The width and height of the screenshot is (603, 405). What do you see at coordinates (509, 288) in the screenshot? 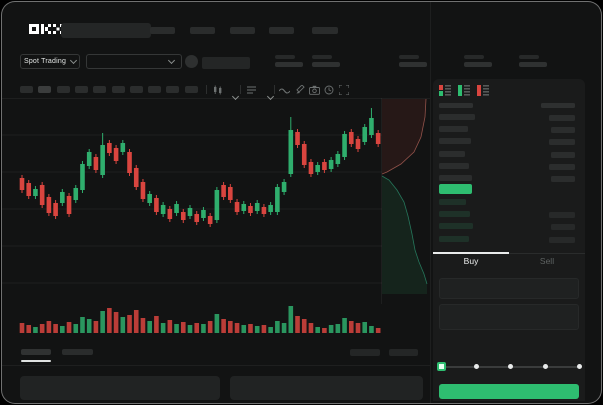
I see `price-input` at bounding box center [509, 288].